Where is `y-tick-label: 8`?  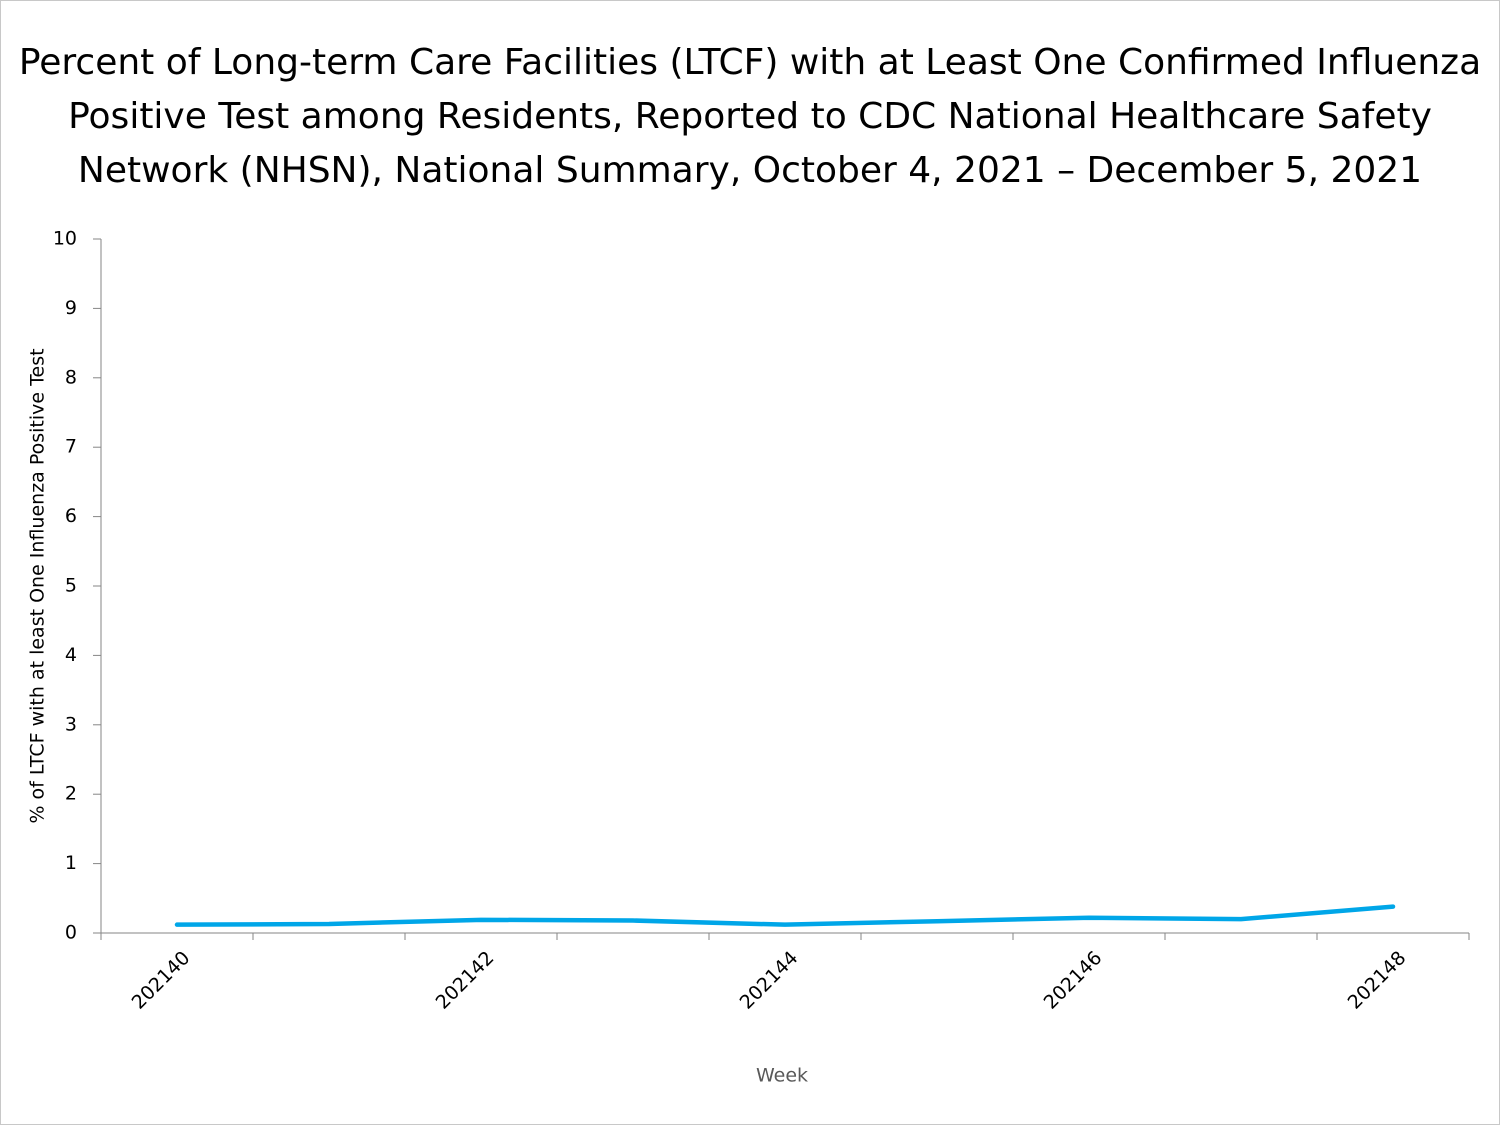 y-tick-label: 8 is located at coordinates (71, 377).